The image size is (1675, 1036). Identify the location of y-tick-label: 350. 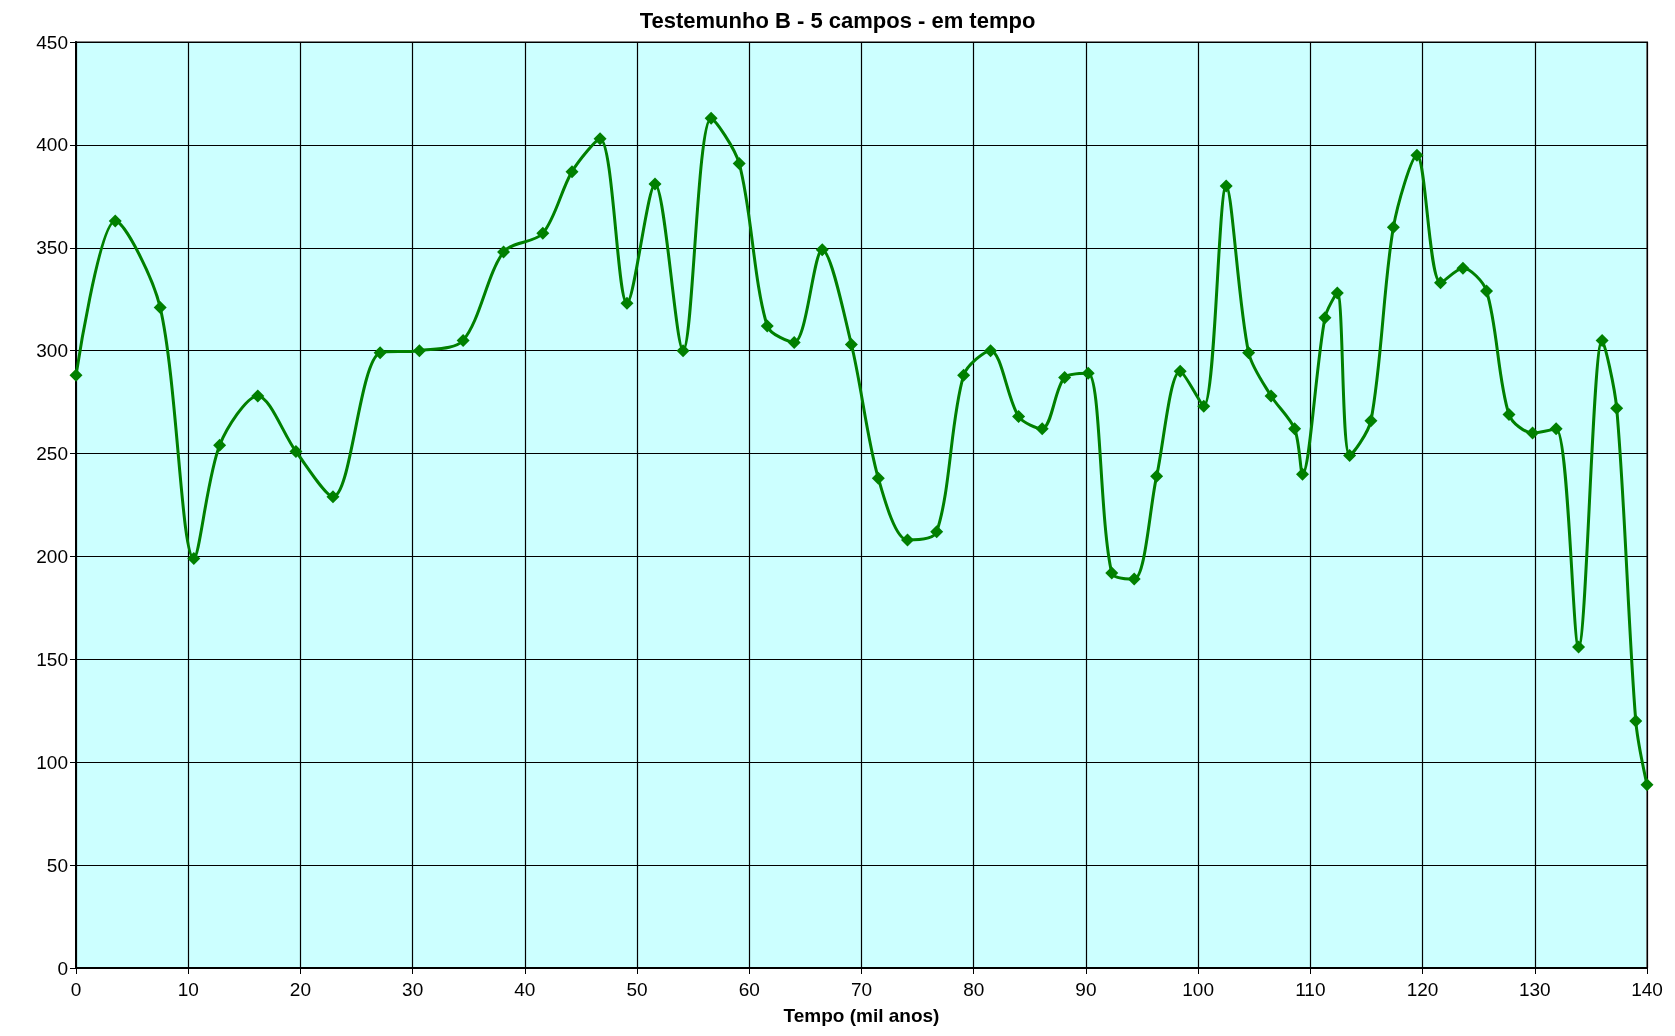
(52, 248).